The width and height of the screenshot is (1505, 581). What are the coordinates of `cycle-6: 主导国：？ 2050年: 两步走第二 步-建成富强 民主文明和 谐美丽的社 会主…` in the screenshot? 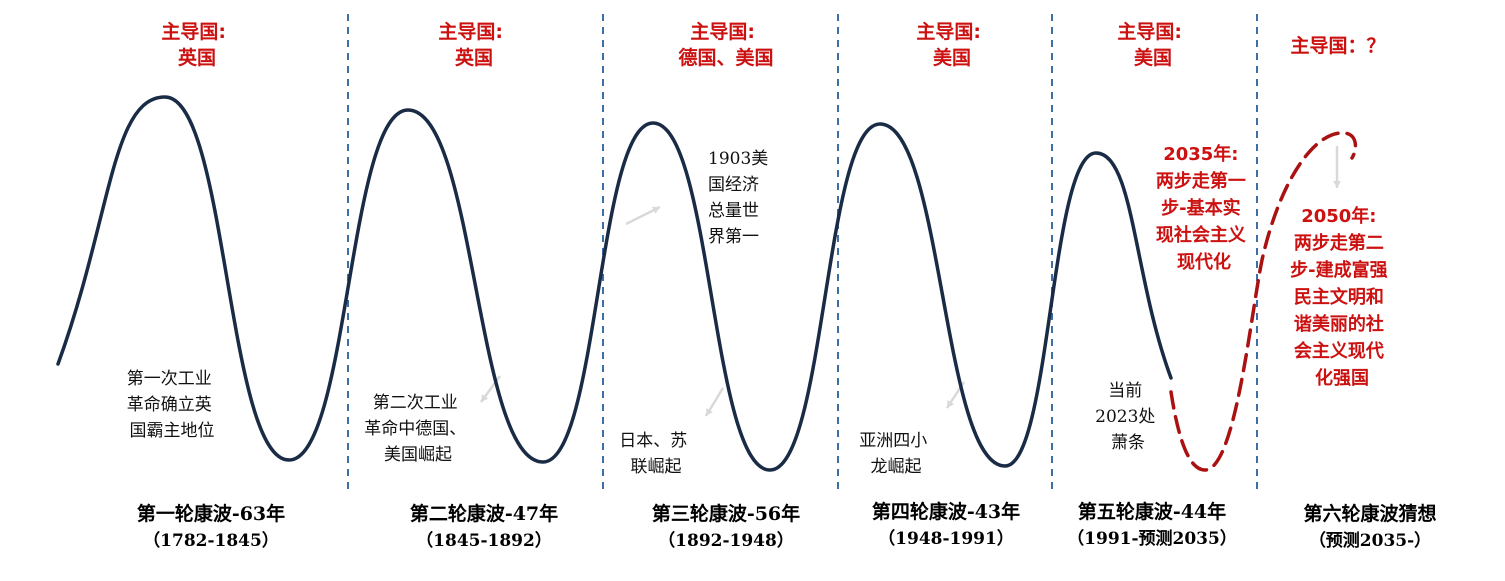 It's located at (1363, 293).